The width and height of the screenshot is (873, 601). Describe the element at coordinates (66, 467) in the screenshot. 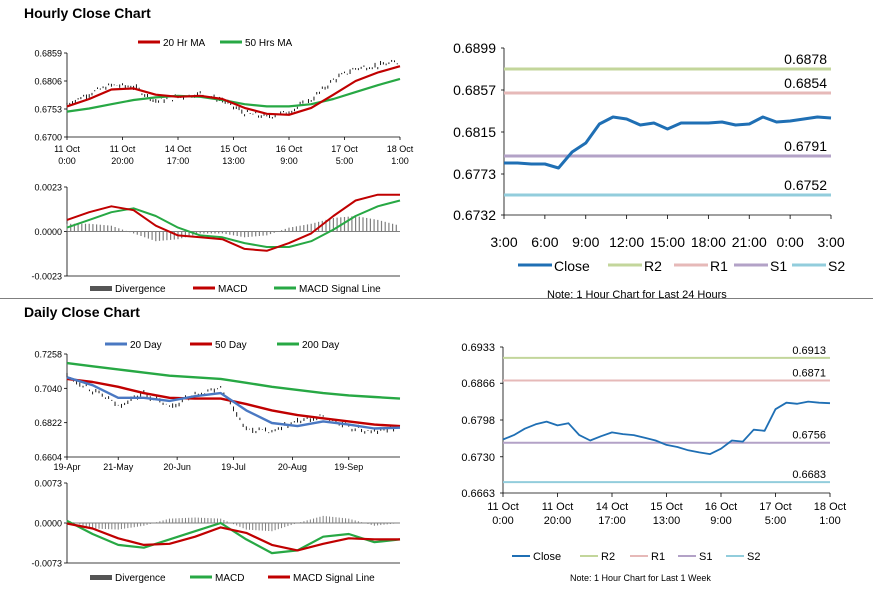

I see `daily-price-x-tick-label: 19-Apr` at that location.